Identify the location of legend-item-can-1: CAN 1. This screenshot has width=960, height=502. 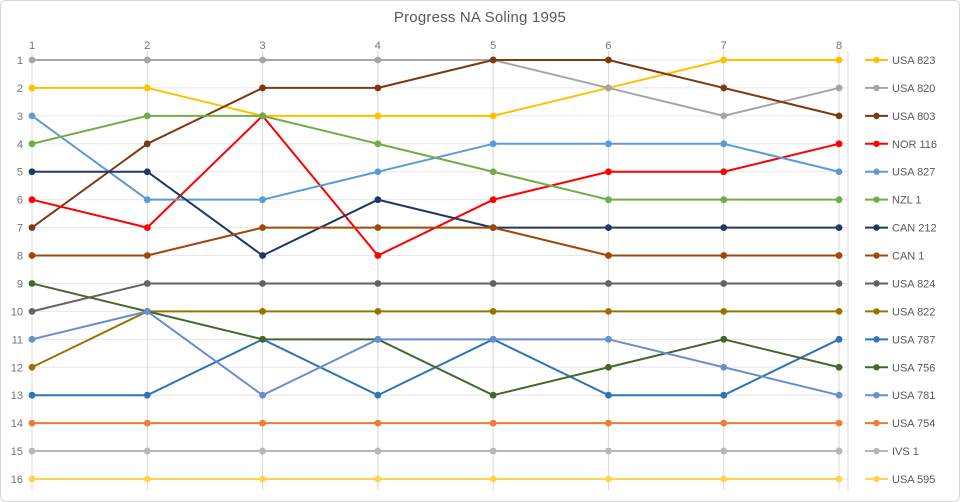
(894, 257).